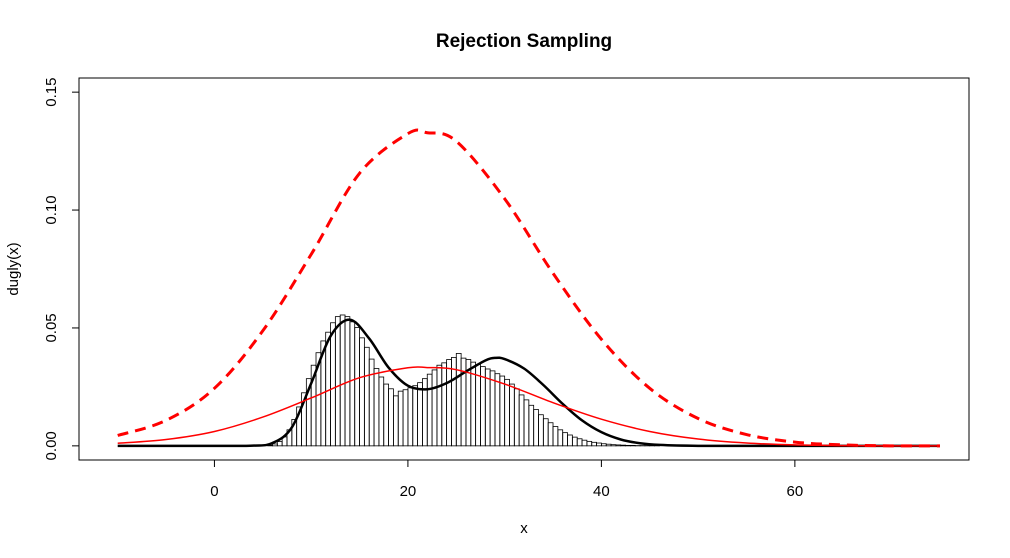  What do you see at coordinates (795, 491) in the screenshot?
I see `x-tick-label: 60` at bounding box center [795, 491].